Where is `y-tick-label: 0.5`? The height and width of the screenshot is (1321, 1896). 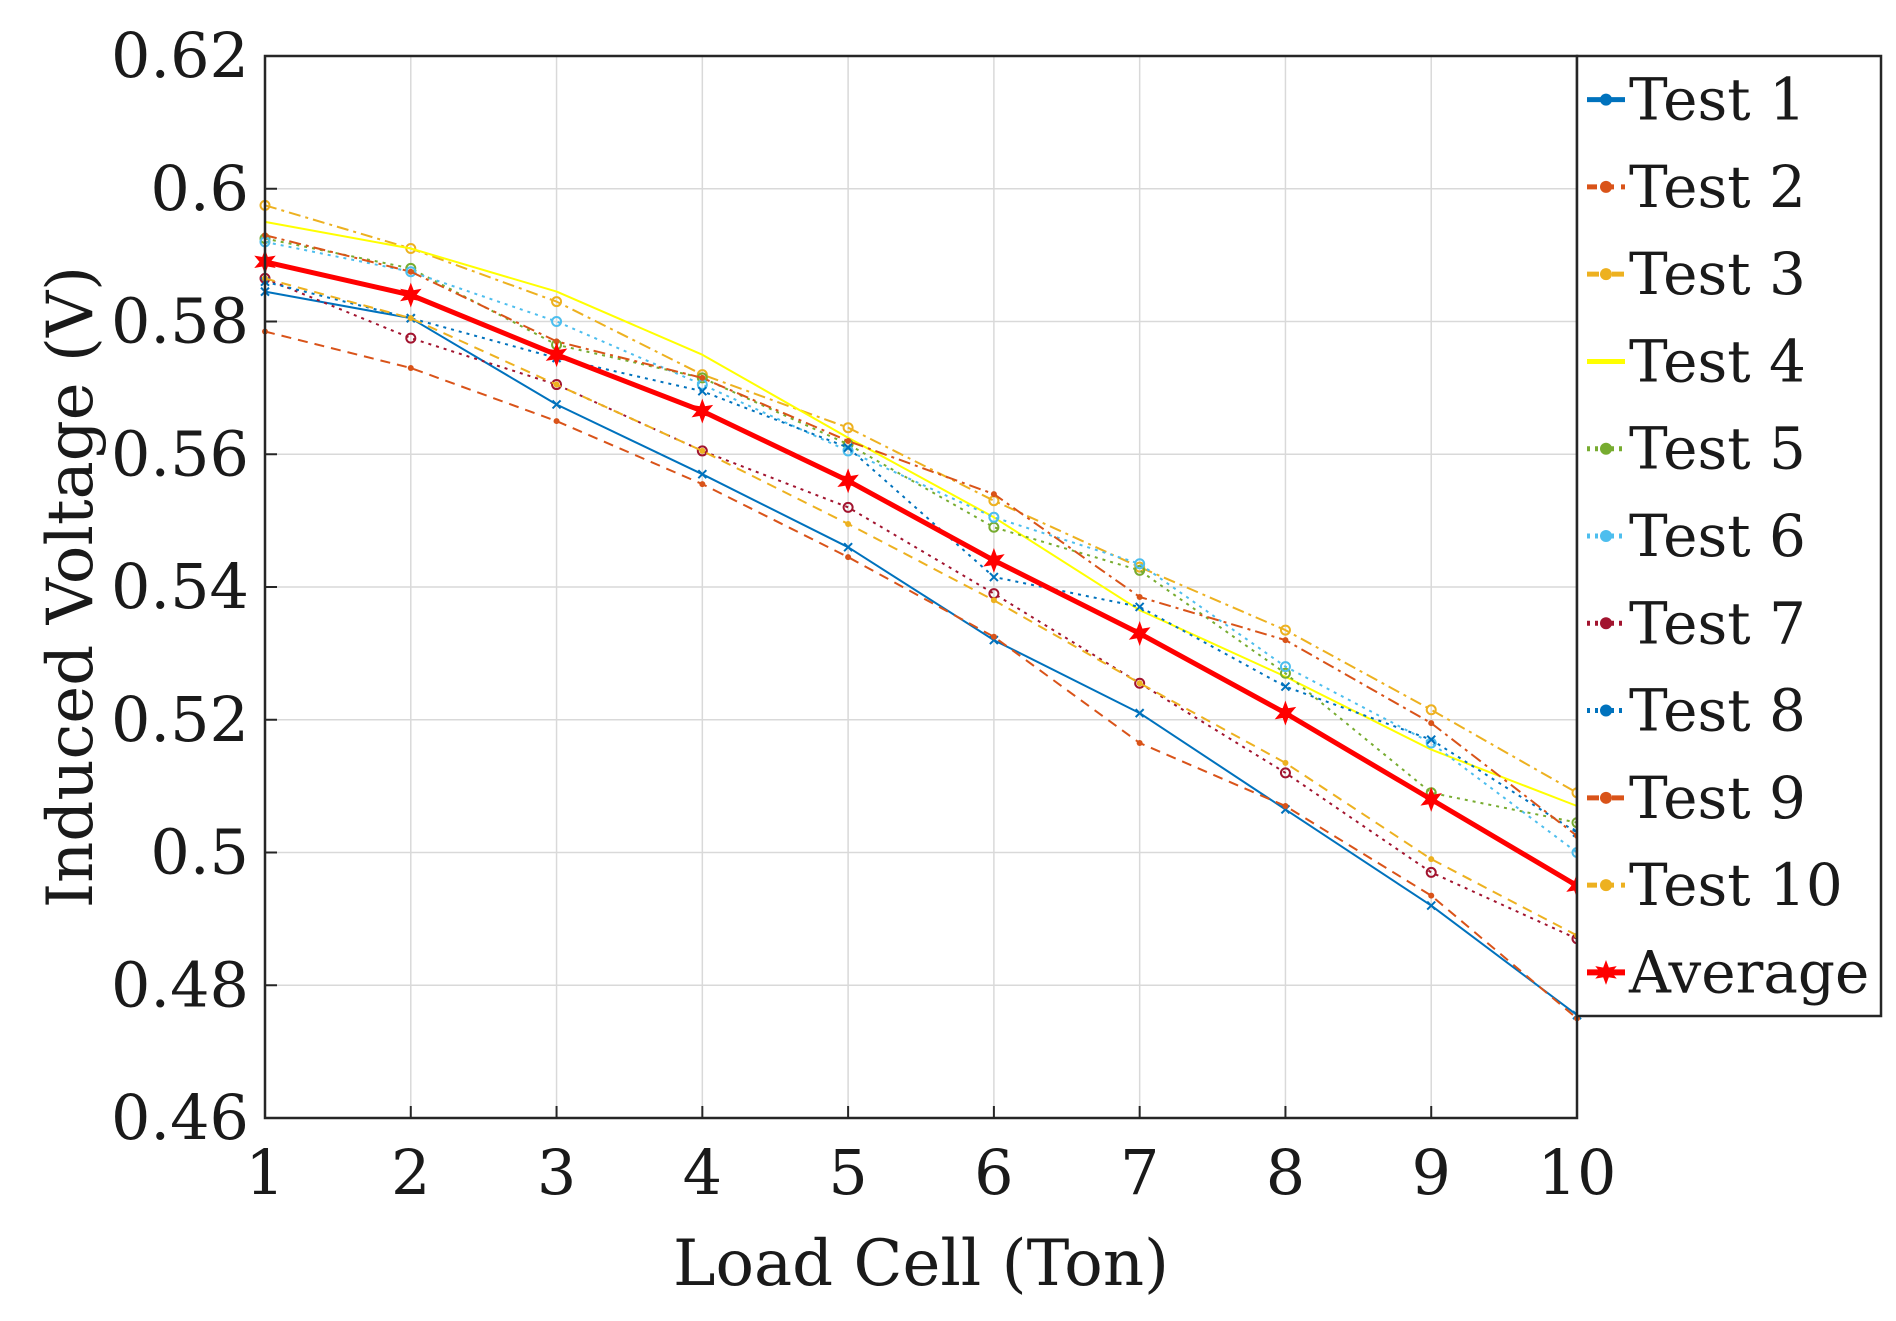
y-tick-label: 0.5 is located at coordinates (199, 852).